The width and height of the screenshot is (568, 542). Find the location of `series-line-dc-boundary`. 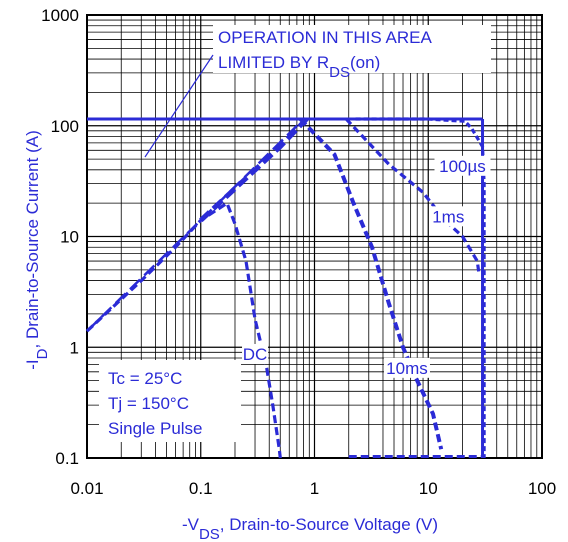

series-line-dc-boundary is located at coordinates (254, 170).